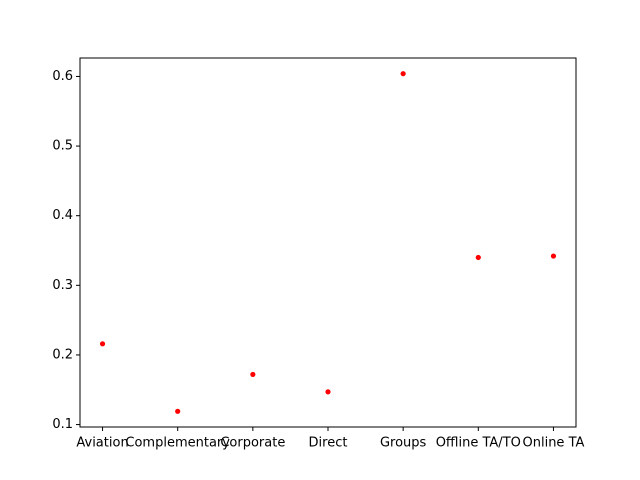  I want to click on y-tick-label: 0.2, so click(62, 354).